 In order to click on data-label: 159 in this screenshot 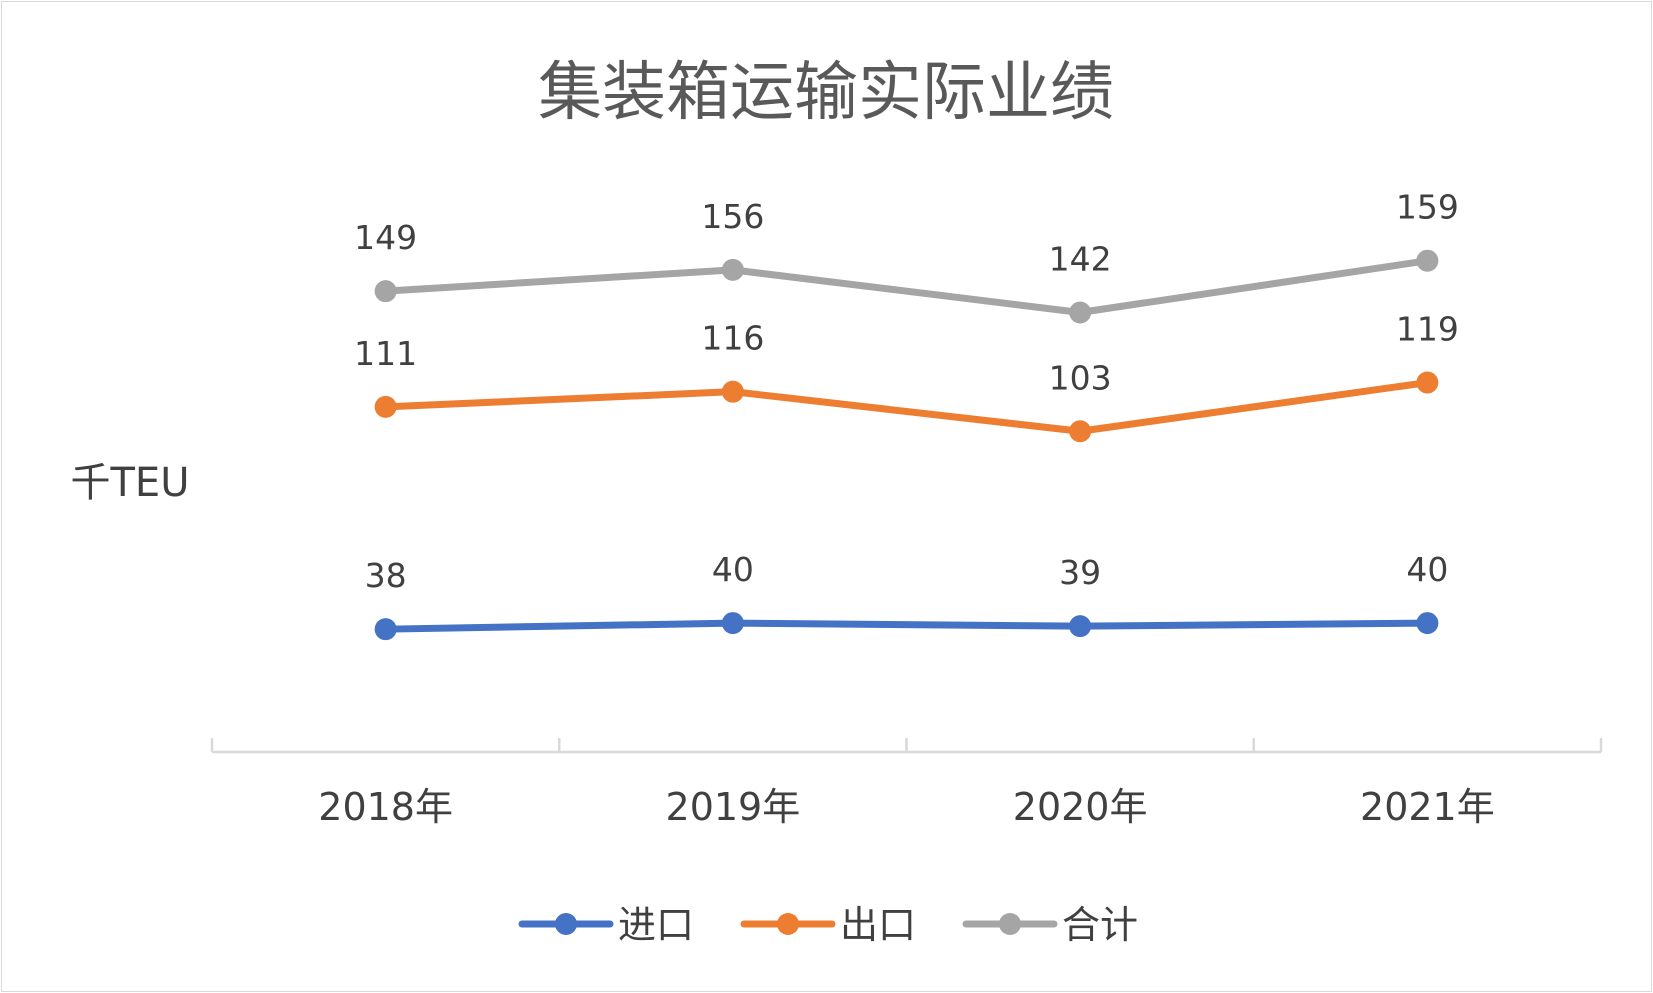, I will do `click(1427, 207)`.